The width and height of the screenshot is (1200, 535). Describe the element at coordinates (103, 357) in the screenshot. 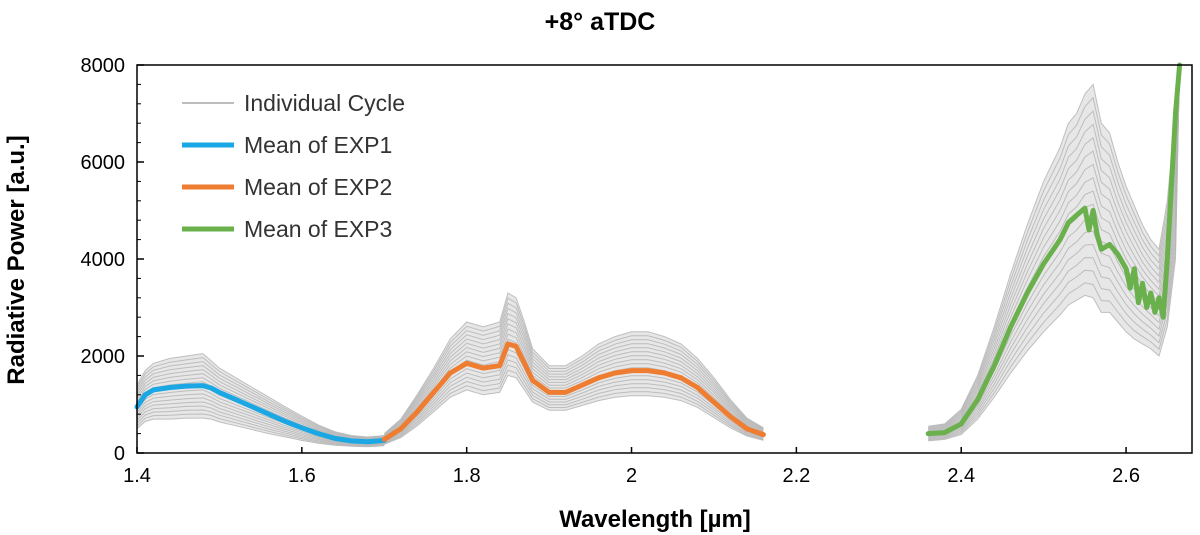

I see `y-tick-label: 2000` at that location.